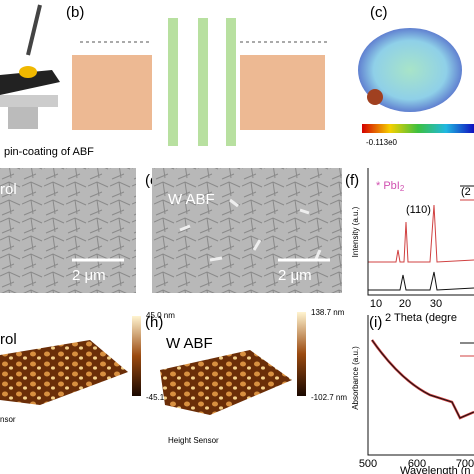 This screenshot has height=474, width=474. Describe the element at coordinates (243, 230) in the screenshot. I see `panel-e: (e) W ABF 2 μm` at that location.